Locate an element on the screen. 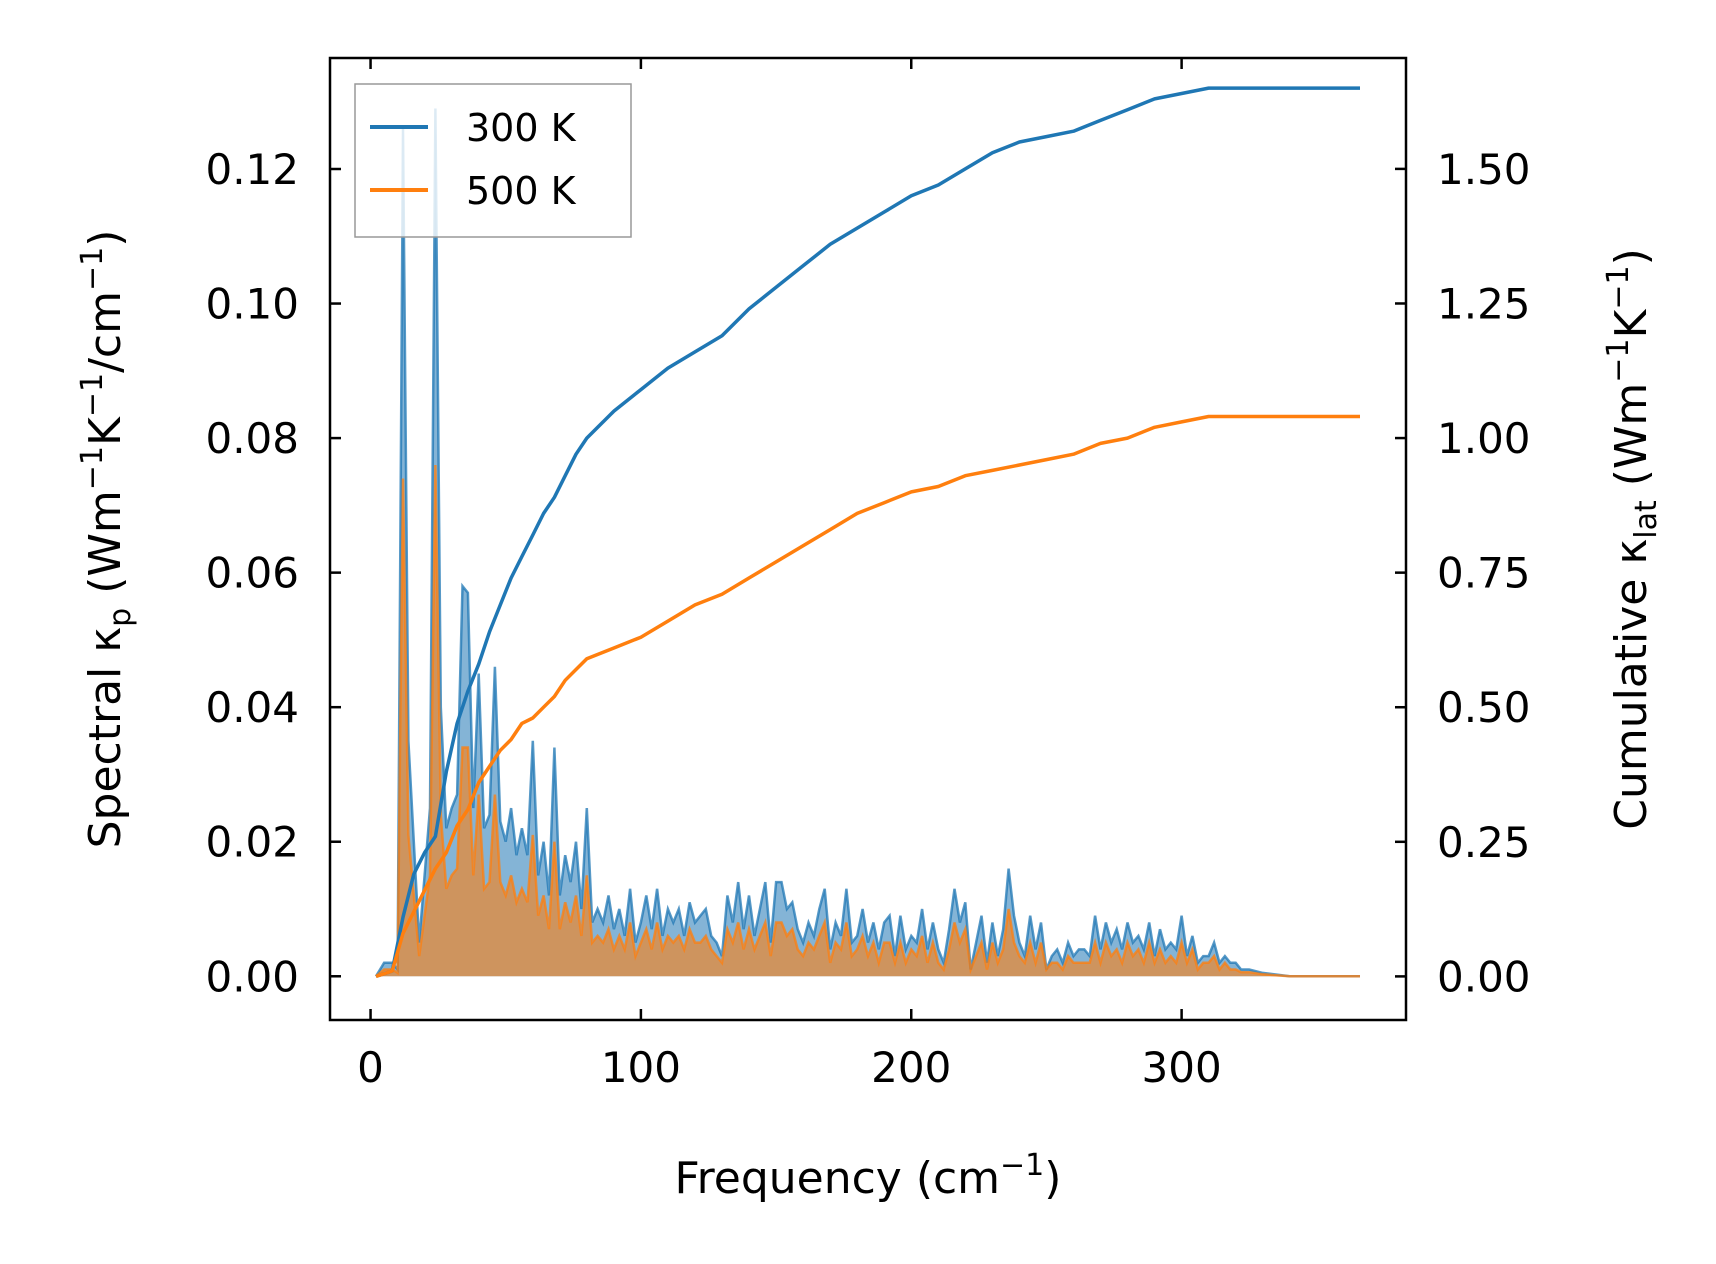  y-left-tick-label: 0.04 is located at coordinates (252, 707).